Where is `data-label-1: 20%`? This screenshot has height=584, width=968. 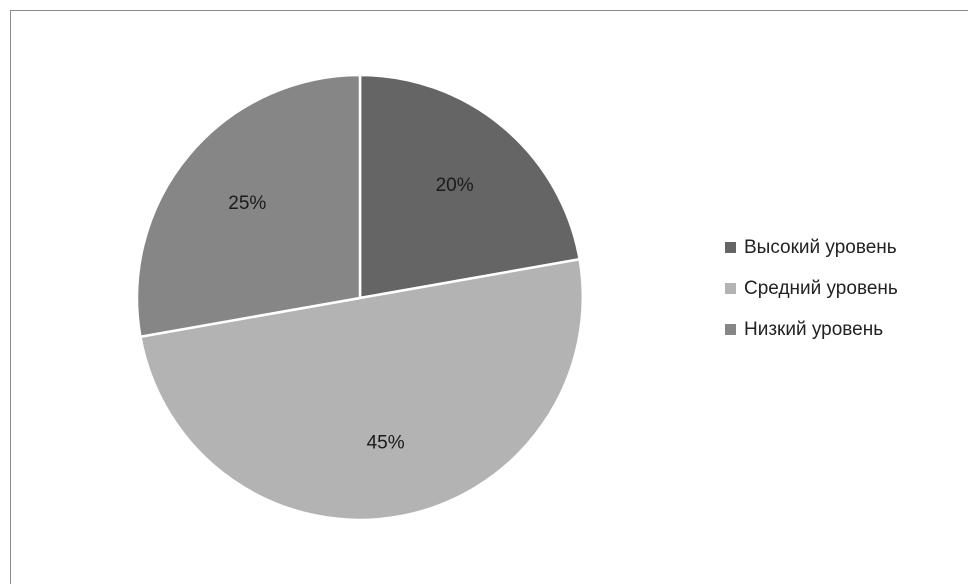 data-label-1: 20% is located at coordinates (455, 185).